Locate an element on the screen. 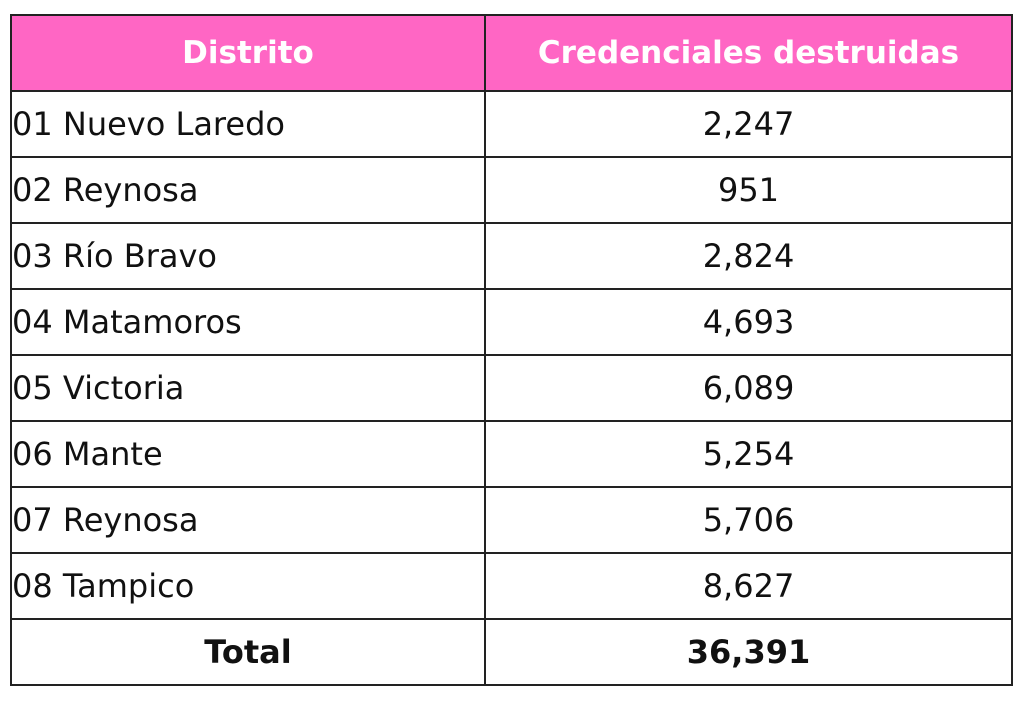 The height and width of the screenshot is (712, 1024). value-cell: 6,089 is located at coordinates (748, 388).